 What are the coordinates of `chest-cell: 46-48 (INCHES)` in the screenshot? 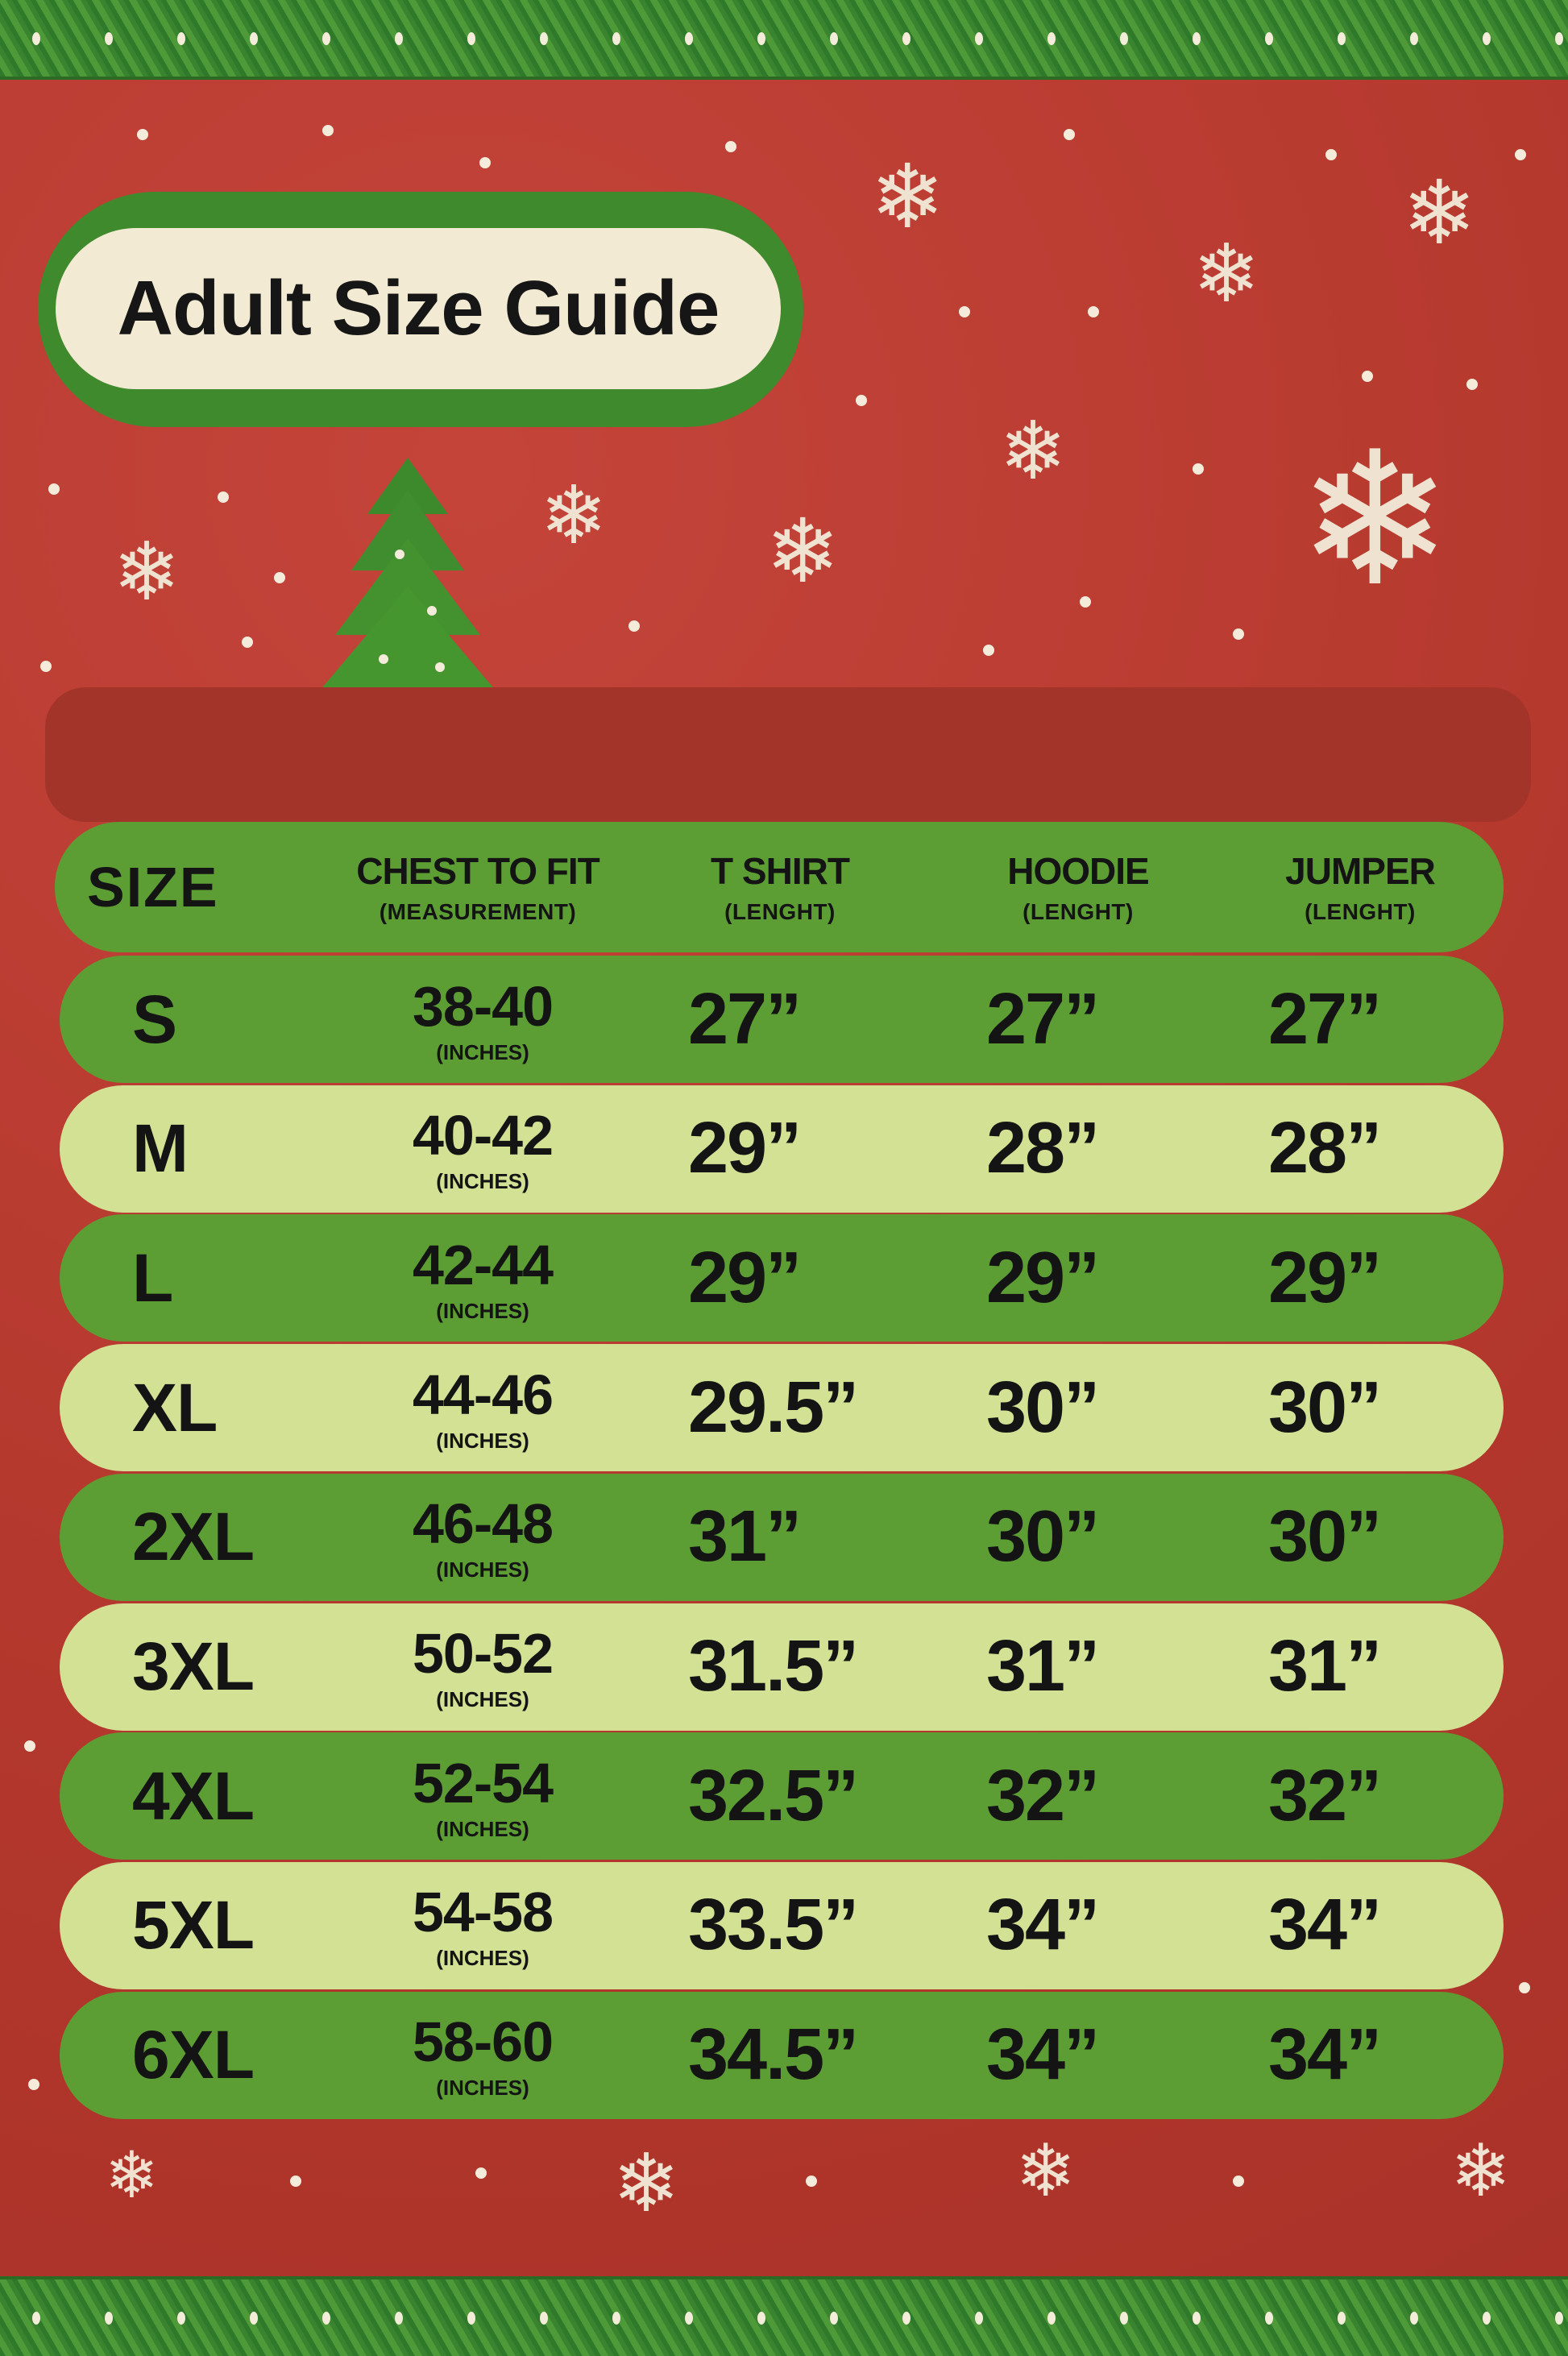 It's located at (483, 1537).